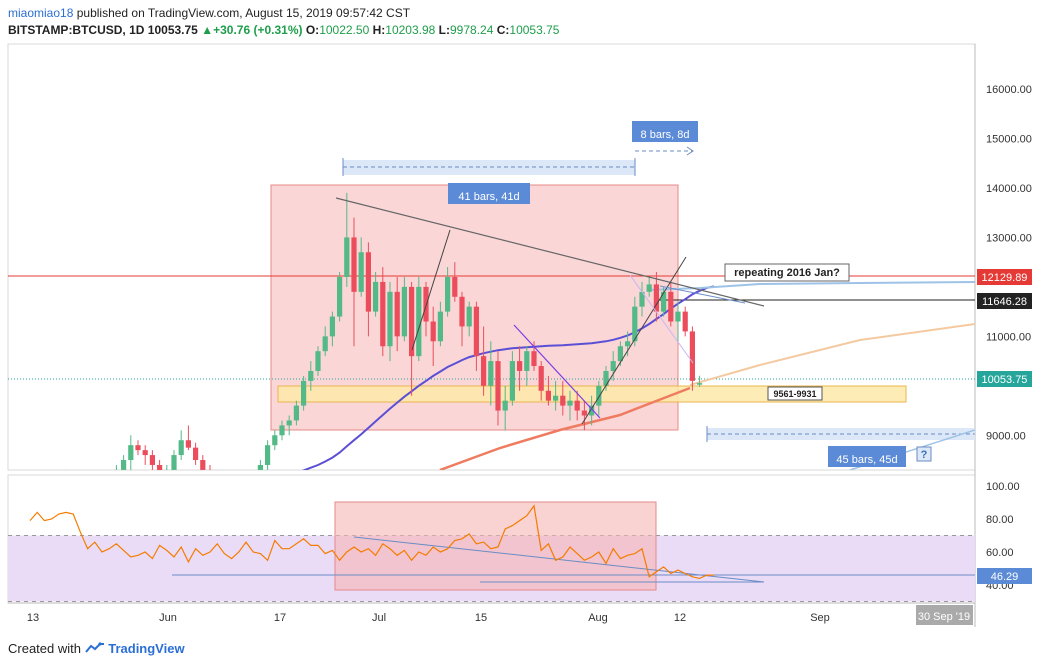 The width and height of the screenshot is (1045, 667). Describe the element at coordinates (488, 197) in the screenshot. I see `measure-top-label: 41 bars, 41d` at that location.